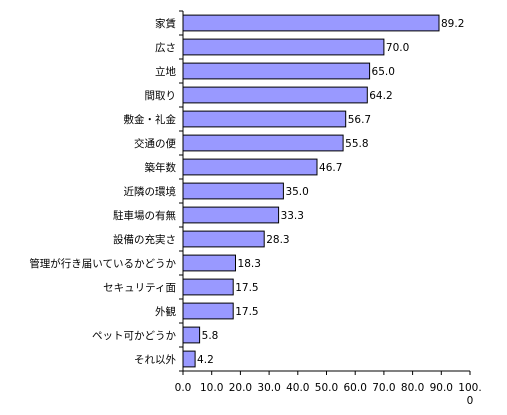  What do you see at coordinates (144, 239) in the screenshot?
I see `category-label: 設備の充実さ` at bounding box center [144, 239].